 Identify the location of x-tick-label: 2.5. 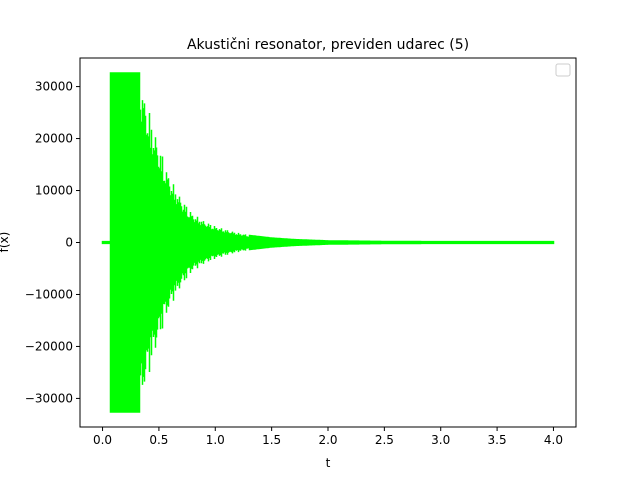
(384, 440).